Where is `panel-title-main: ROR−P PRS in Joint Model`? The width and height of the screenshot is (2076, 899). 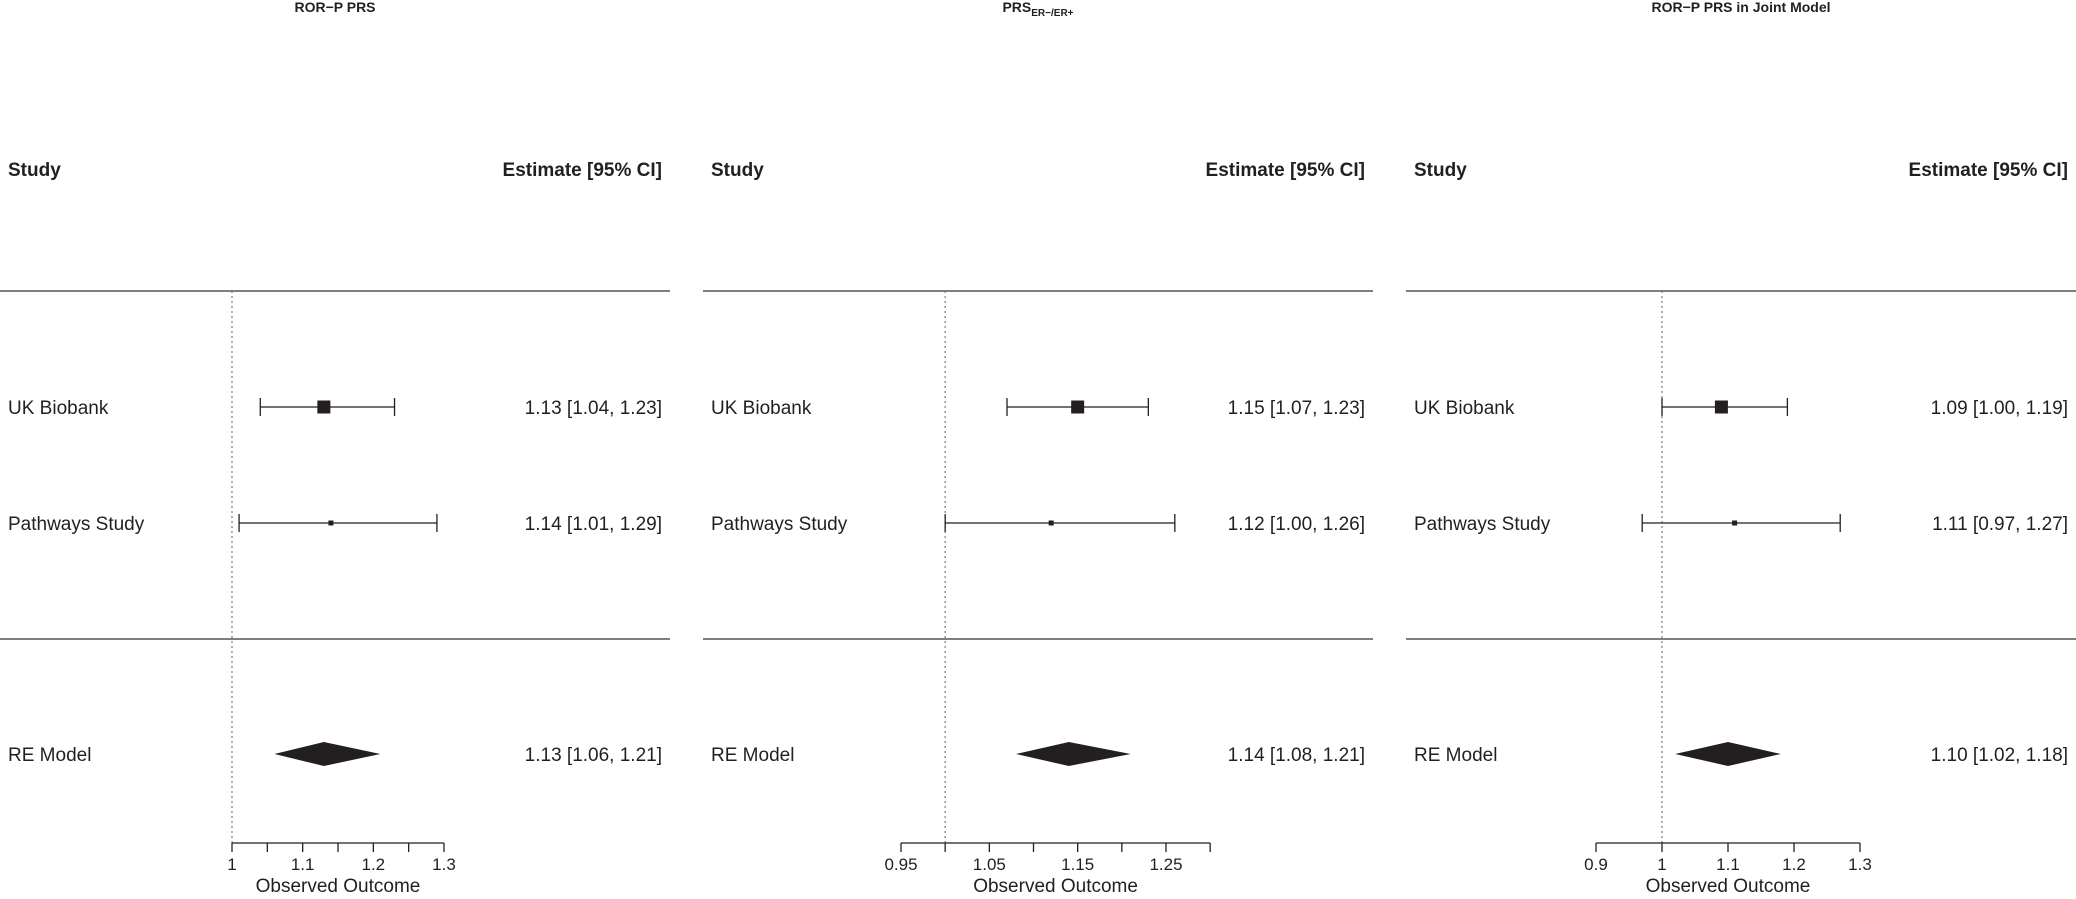 panel-title-main: ROR−P PRS in Joint Model is located at coordinates (1740, 7).